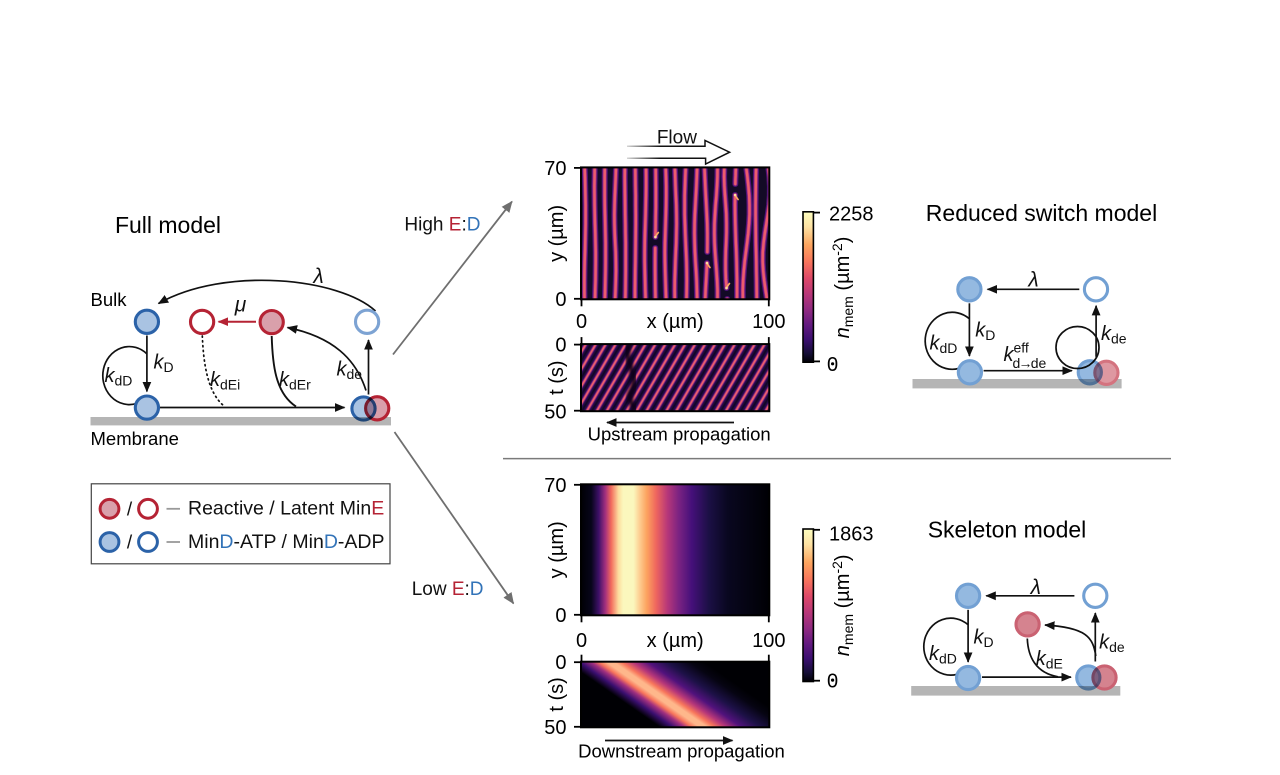 The image size is (1280, 775). I want to click on svg-text: d→de, so click(1030, 363).